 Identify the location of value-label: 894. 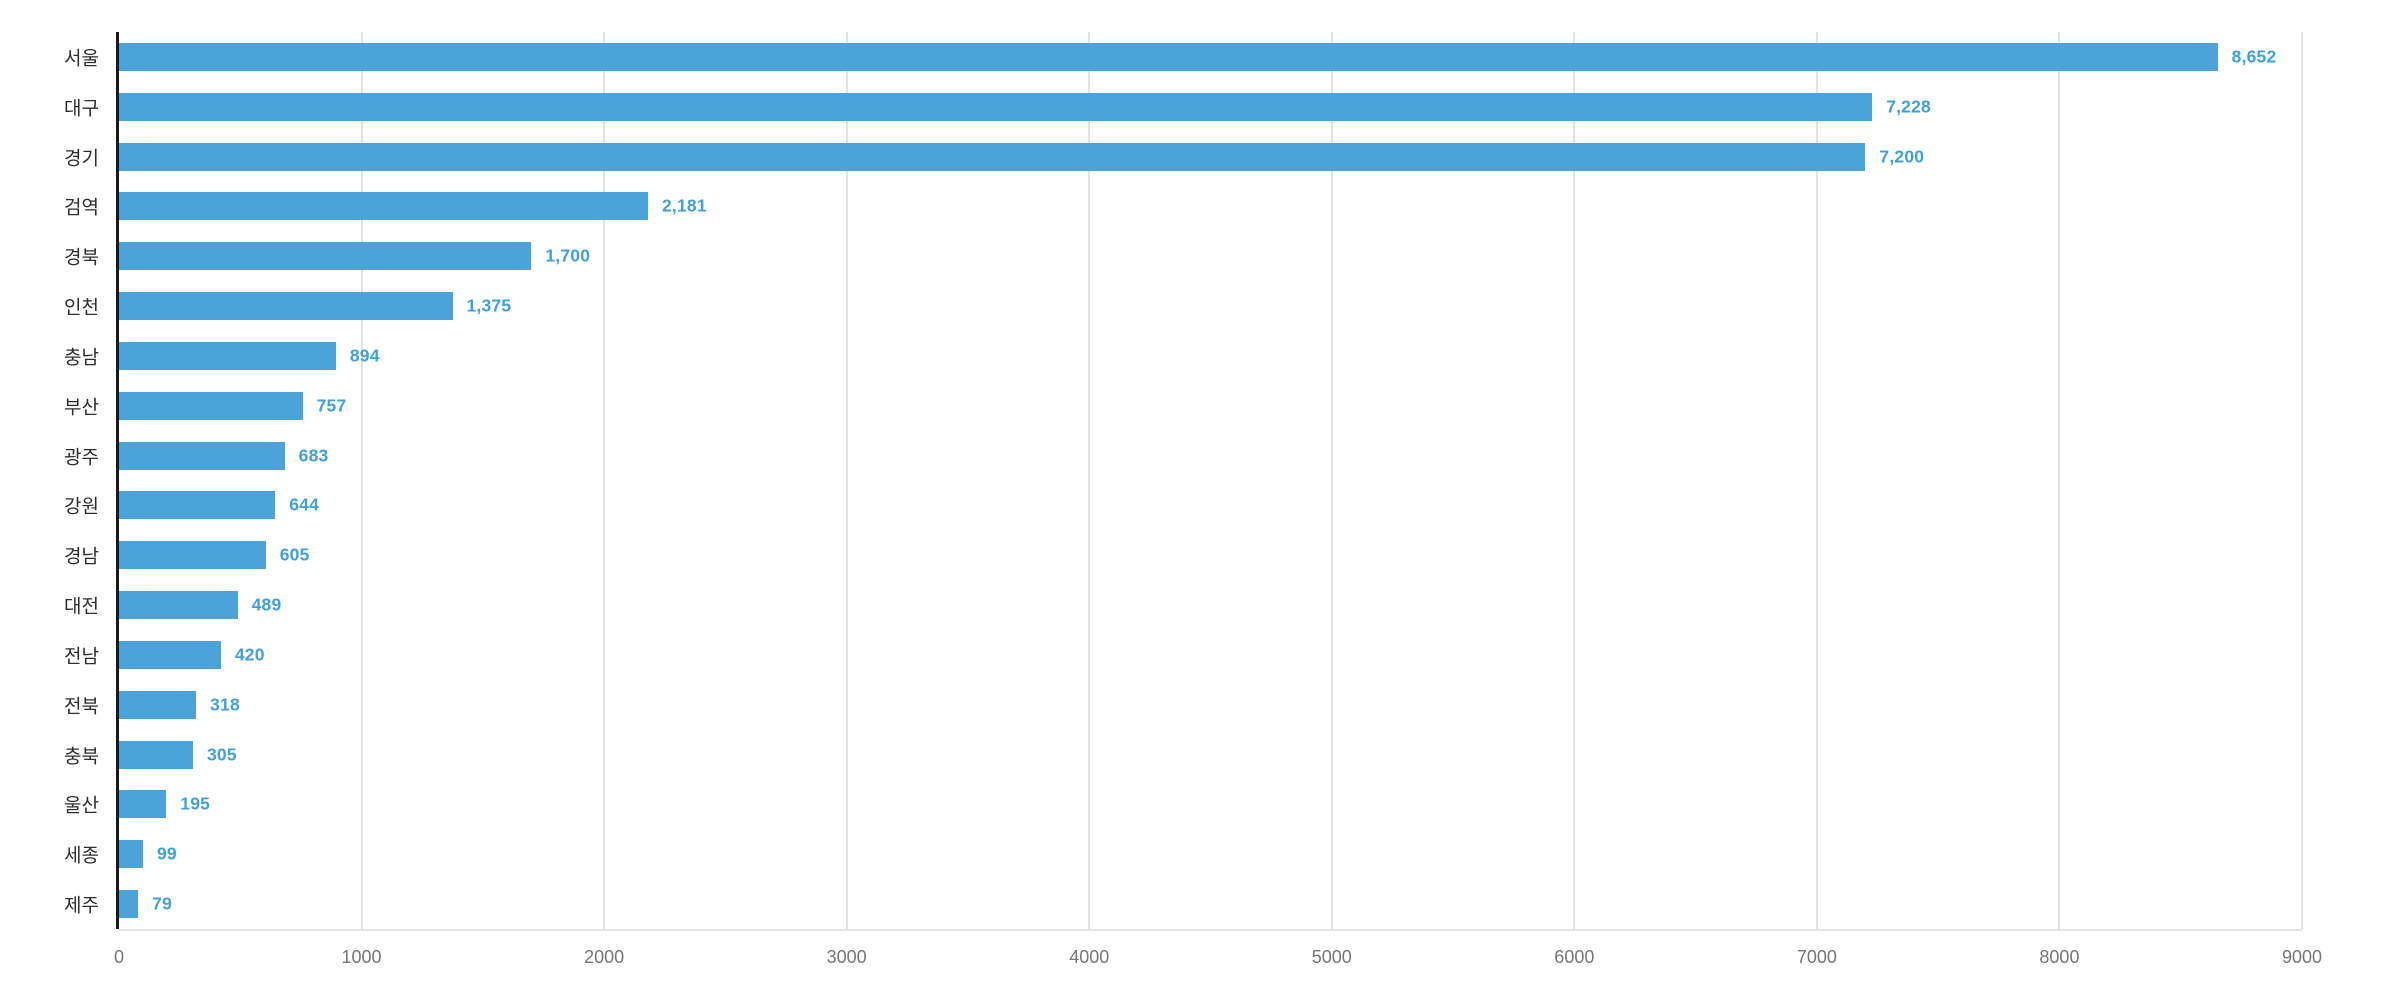
(364, 355).